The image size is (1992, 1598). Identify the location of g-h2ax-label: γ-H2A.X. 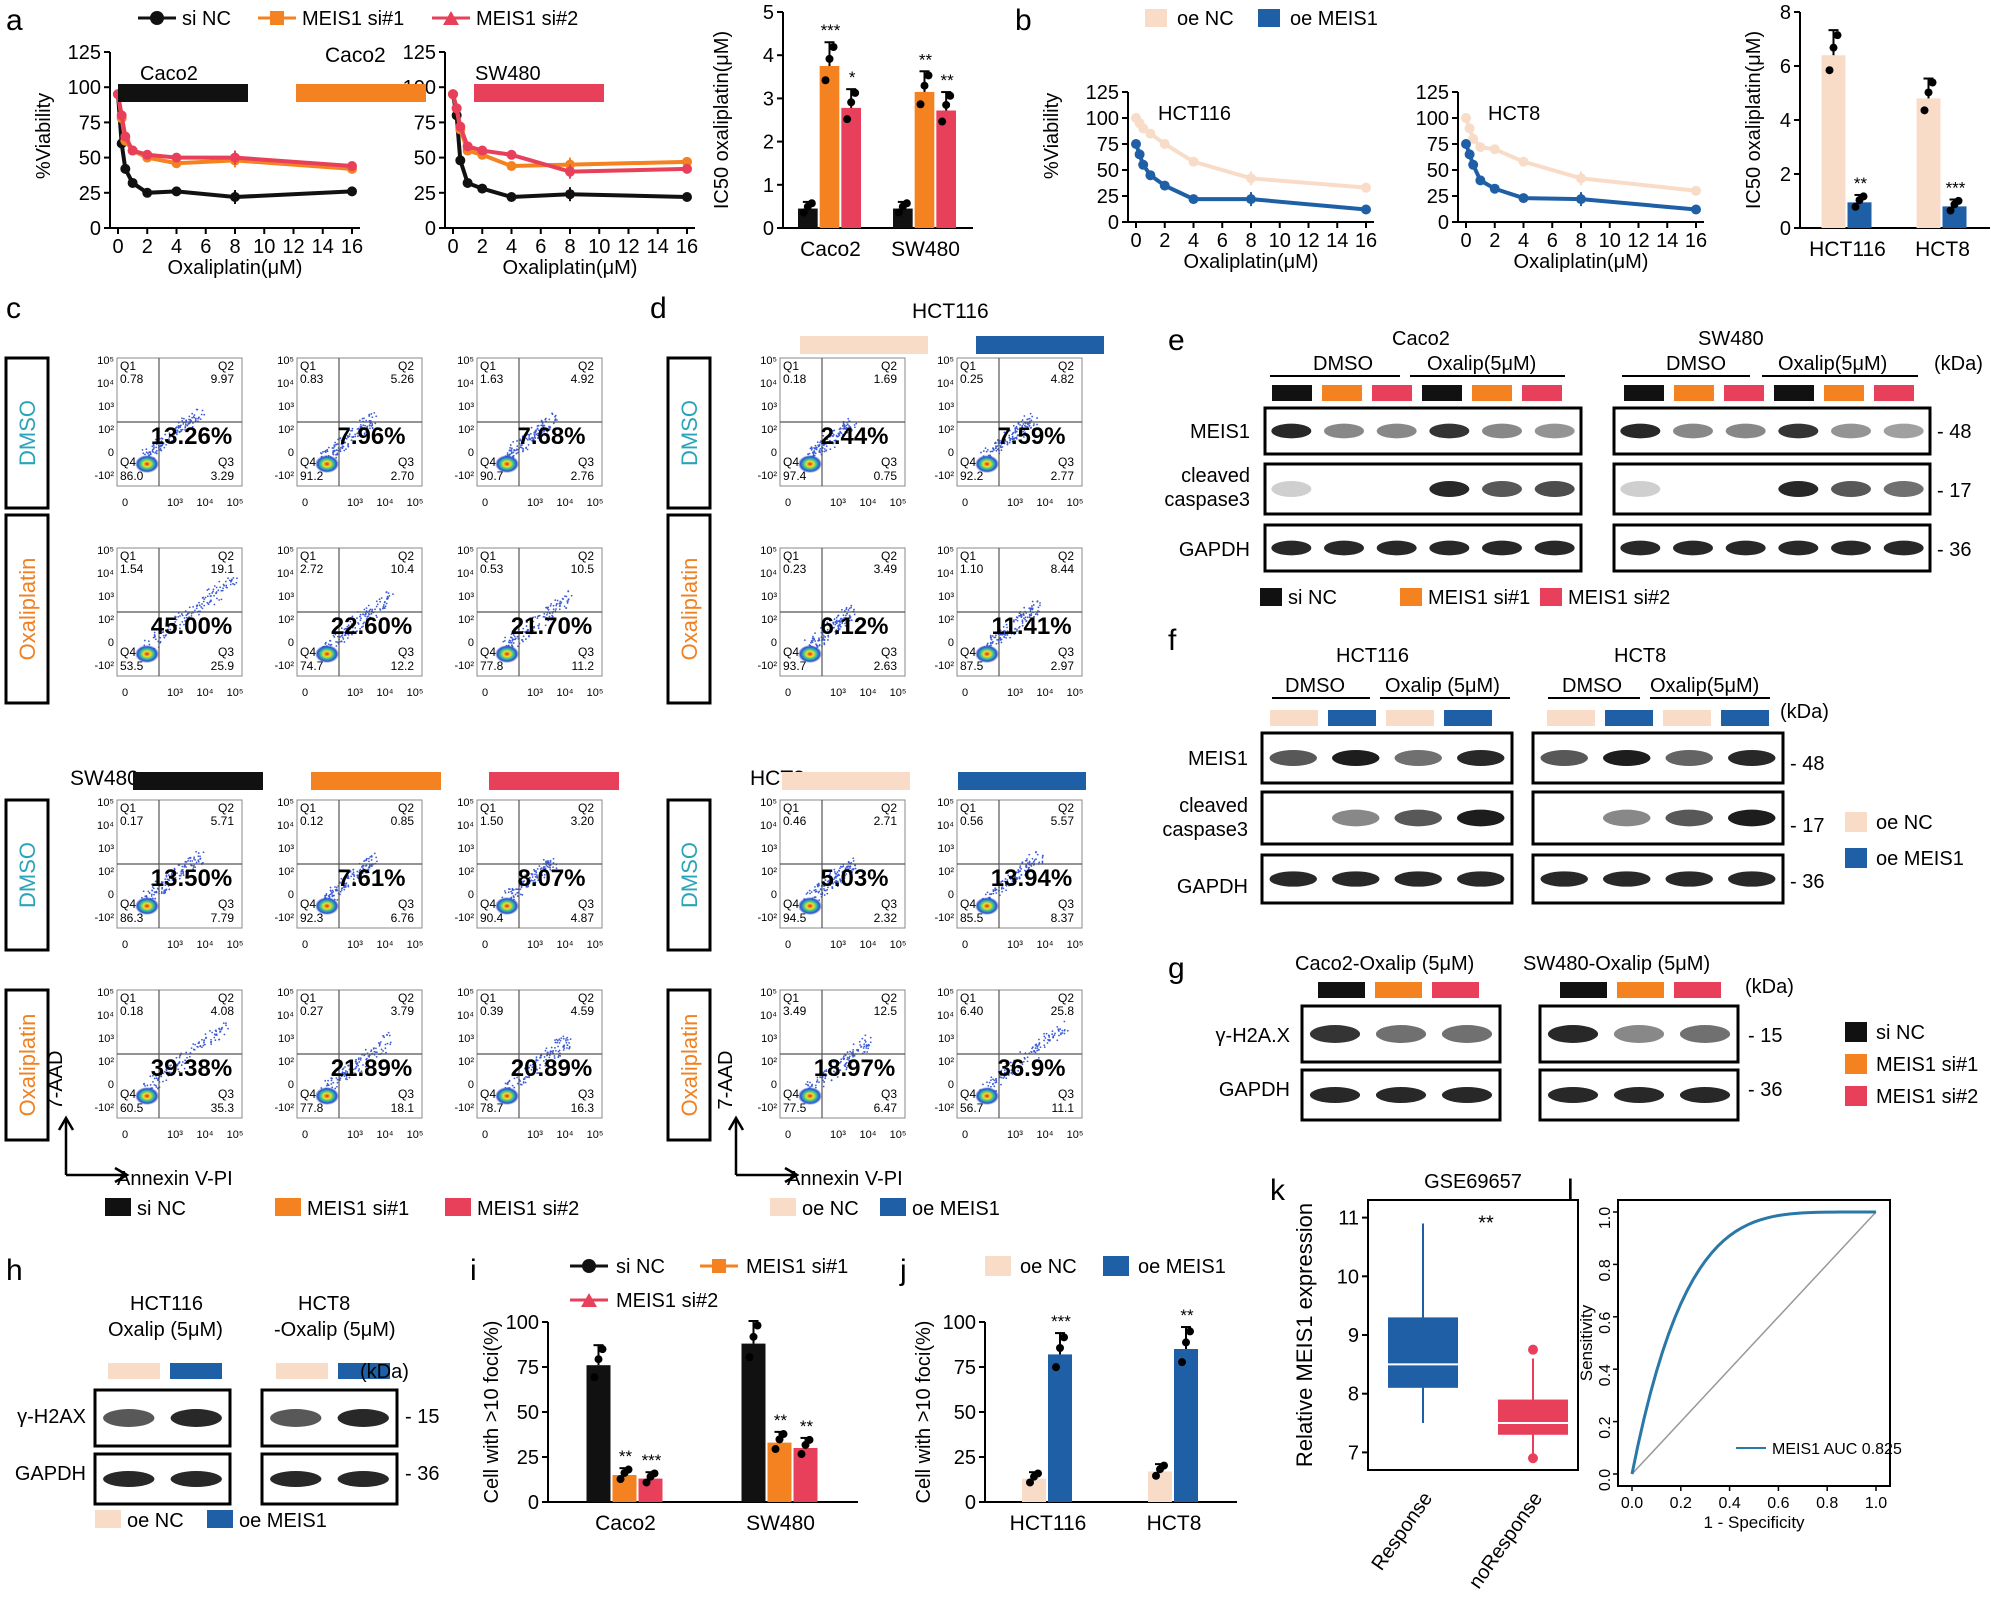
(1253, 1036).